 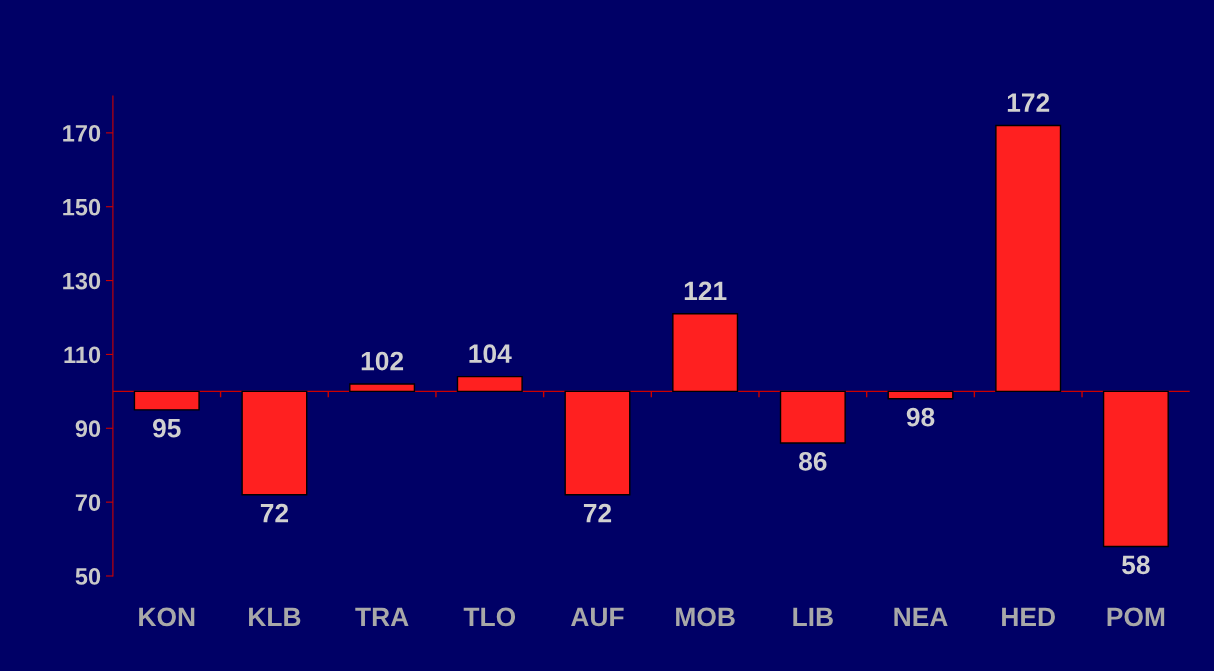 What do you see at coordinates (921, 617) in the screenshot?
I see `x-tick-label: NEA` at bounding box center [921, 617].